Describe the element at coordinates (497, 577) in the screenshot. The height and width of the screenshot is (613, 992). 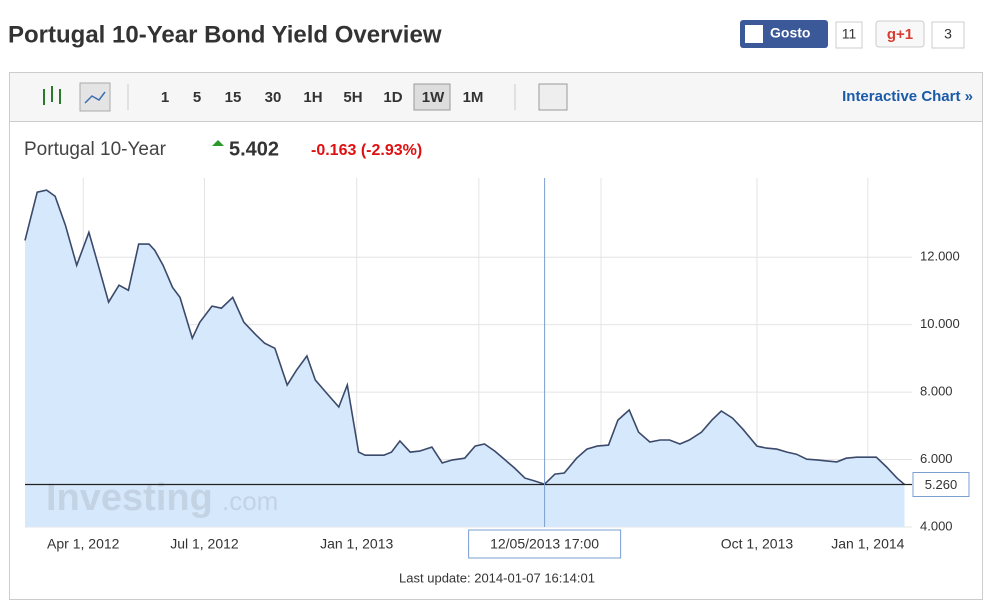
I see `last-update: Last update: 2014-01-07 16:14:01` at that location.